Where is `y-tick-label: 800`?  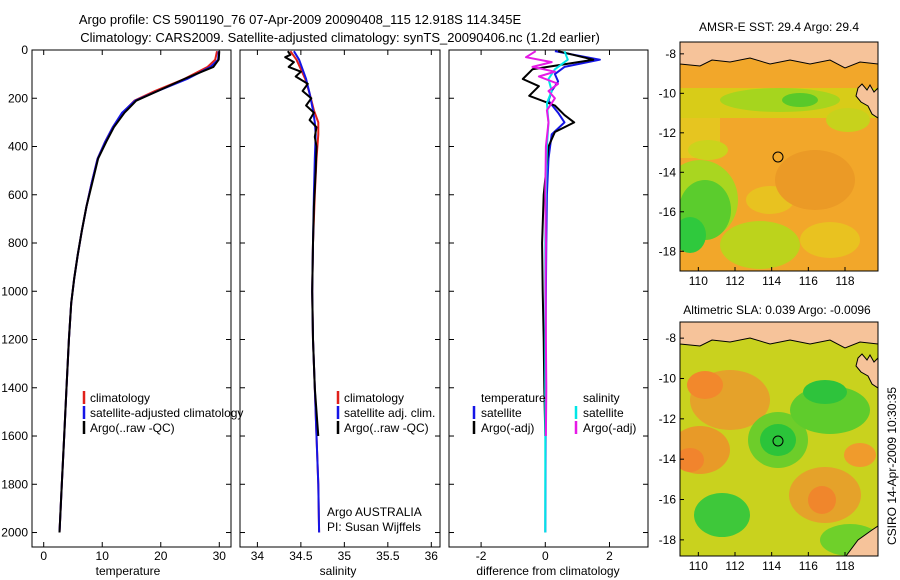 y-tick-label: 800 is located at coordinates (18, 243).